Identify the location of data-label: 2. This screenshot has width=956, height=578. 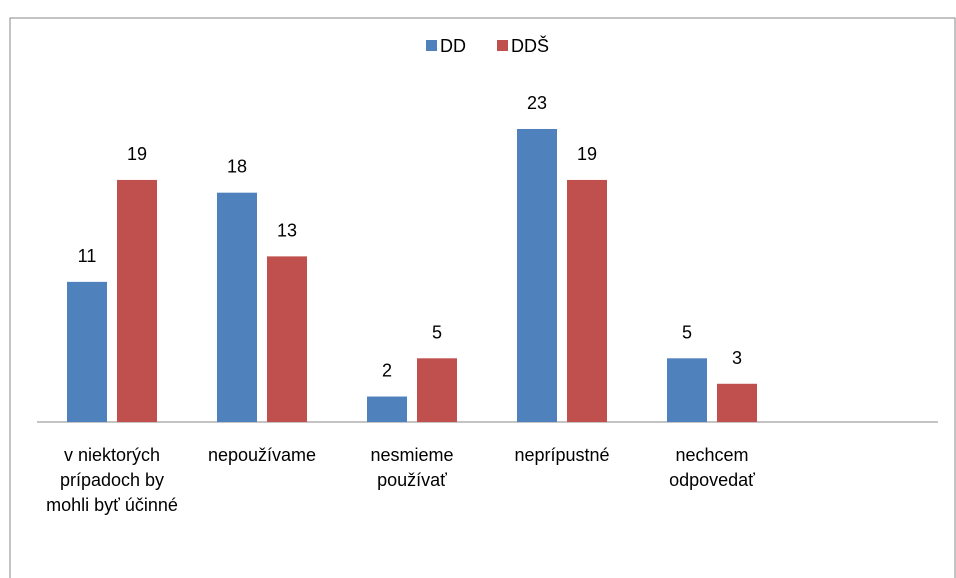
(387, 371).